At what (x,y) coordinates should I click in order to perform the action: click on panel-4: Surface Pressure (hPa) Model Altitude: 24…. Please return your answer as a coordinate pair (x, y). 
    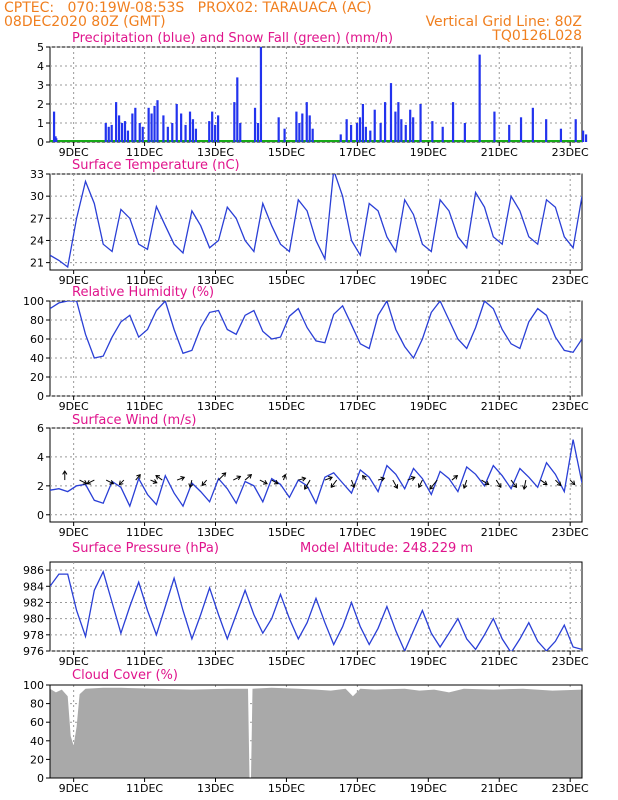
    Looking at the image, I should click on (306, 604).